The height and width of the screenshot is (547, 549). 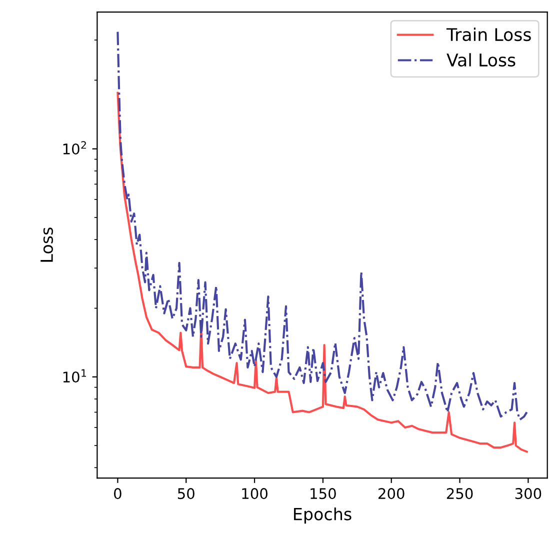 I want to click on legend-label: Train Loss, so click(x=488, y=35).